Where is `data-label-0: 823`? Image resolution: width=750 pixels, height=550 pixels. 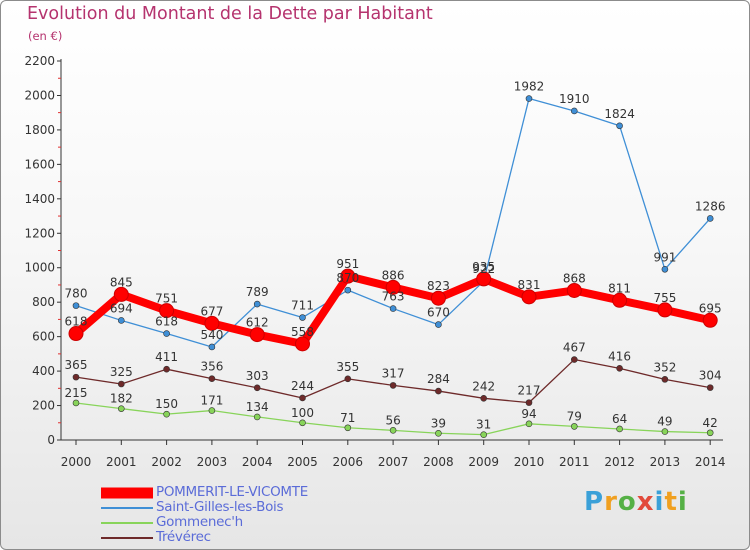
data-label-0: 823 is located at coordinates (438, 286).